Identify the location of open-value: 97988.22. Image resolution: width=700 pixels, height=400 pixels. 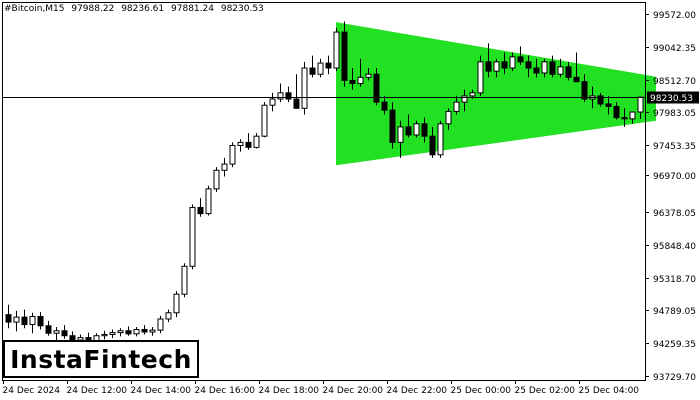
(93, 9).